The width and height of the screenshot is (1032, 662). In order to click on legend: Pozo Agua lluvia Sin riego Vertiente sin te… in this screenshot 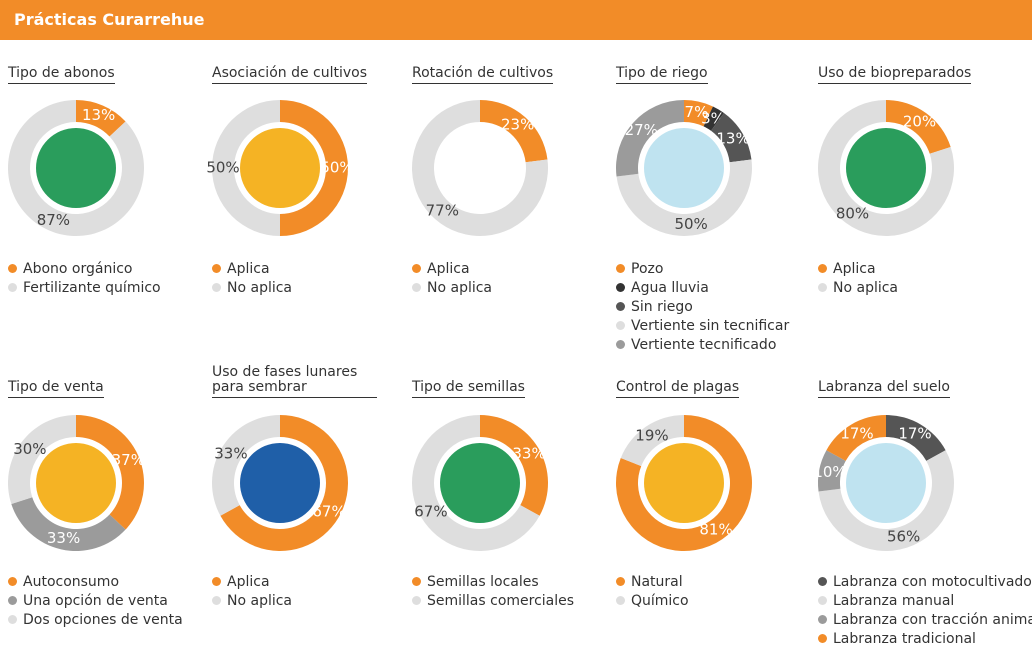, I will do `click(702, 307)`.